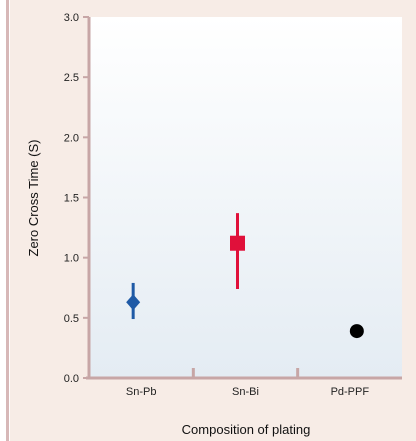 The image size is (416, 441). What do you see at coordinates (33, 197) in the screenshot?
I see `y-axis-title: Zero Cross Time (S)` at bounding box center [33, 197].